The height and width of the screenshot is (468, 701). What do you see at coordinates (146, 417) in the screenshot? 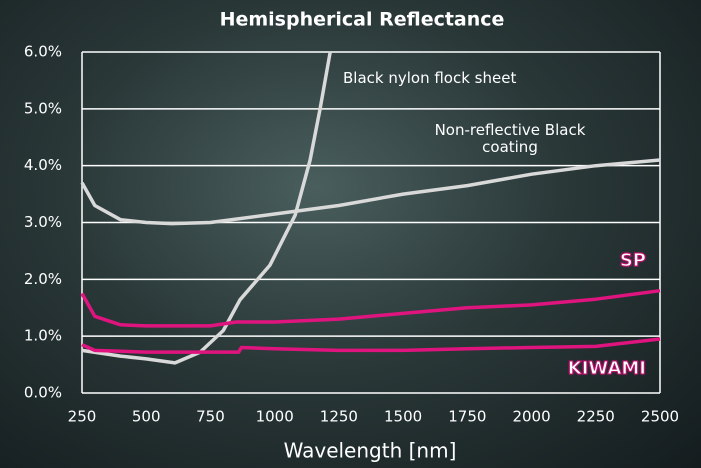
I see `x-tick-label: 500` at bounding box center [146, 417].